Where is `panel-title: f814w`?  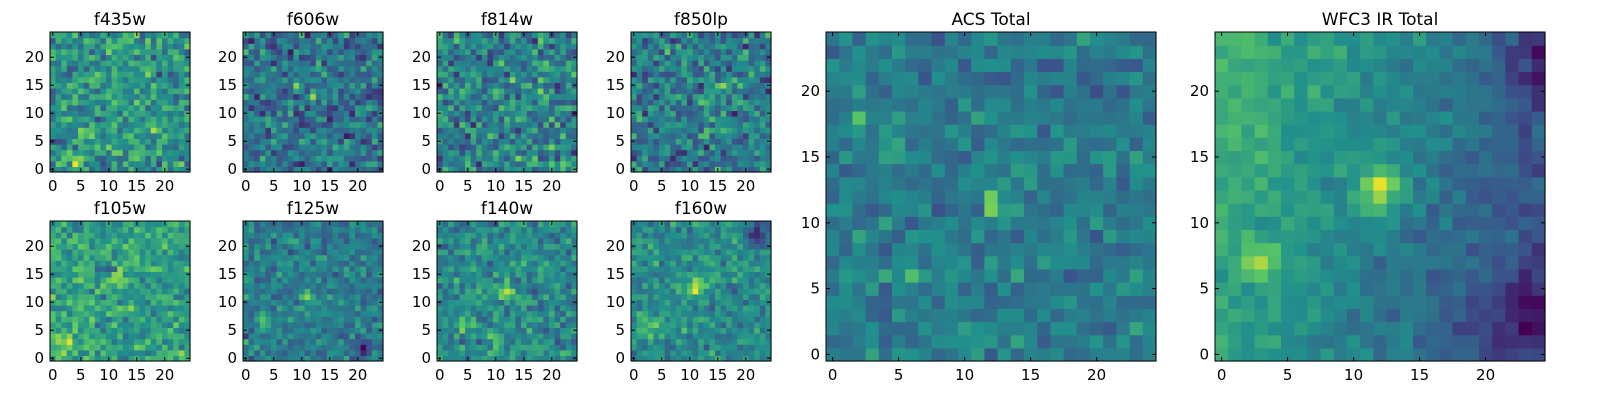 panel-title: f814w is located at coordinates (507, 20).